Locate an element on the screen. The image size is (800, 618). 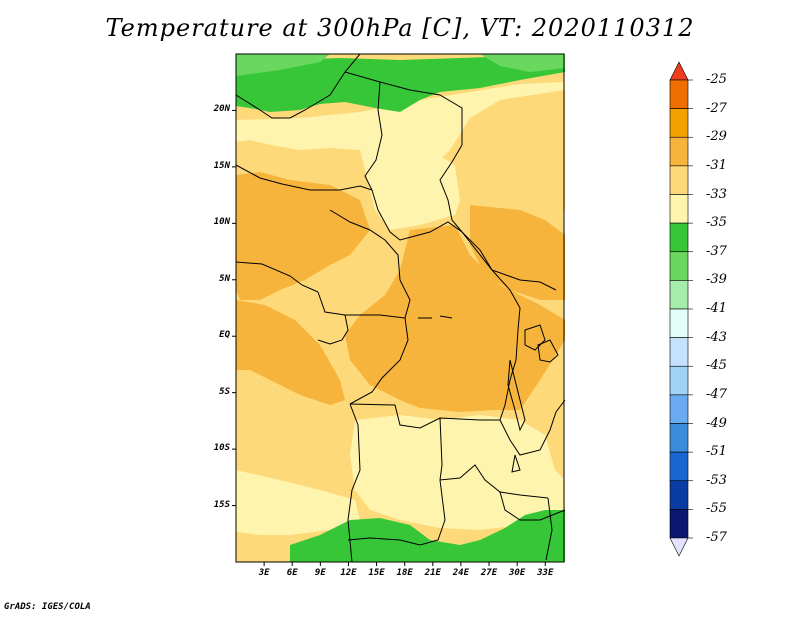
colorbar-label: -31 is located at coordinates (716, 165).